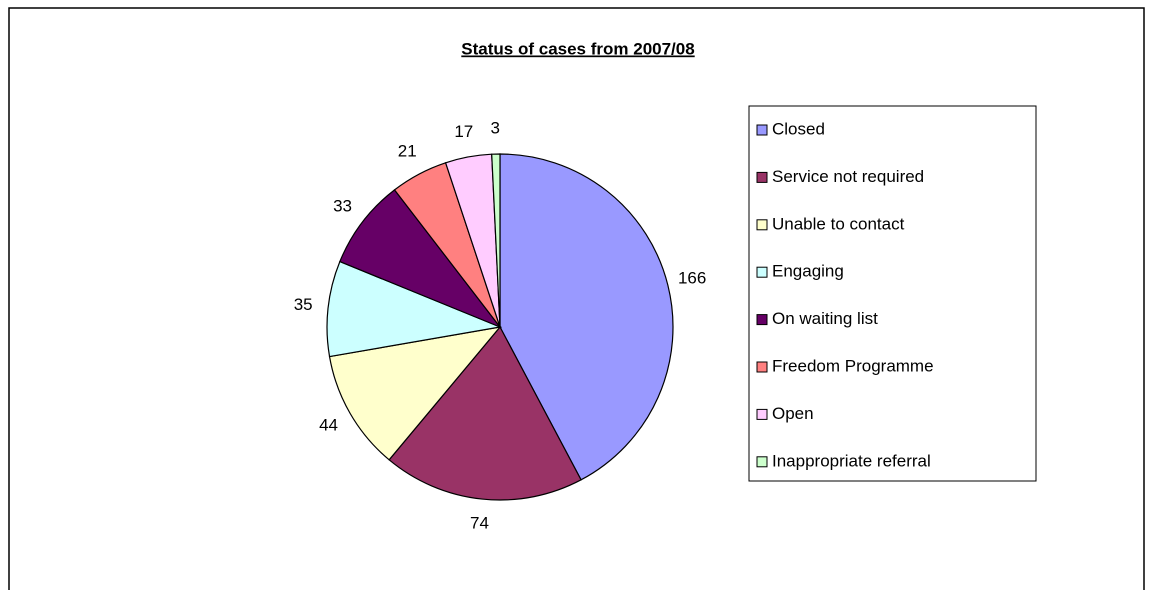 The height and width of the screenshot is (590, 1154). Describe the element at coordinates (851, 460) in the screenshot. I see `legend-label: Inappropriate referral` at that location.